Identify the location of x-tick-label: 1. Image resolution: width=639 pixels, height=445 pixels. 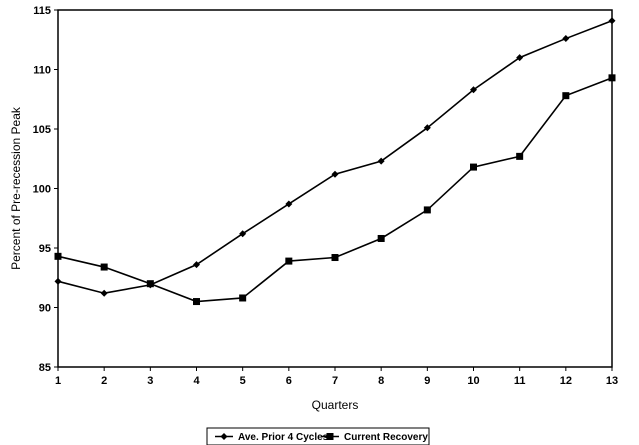
(58, 381).